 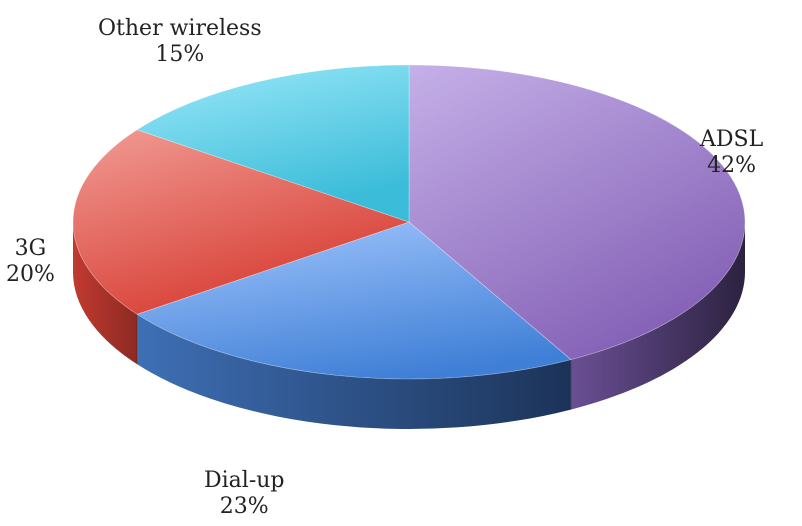 I want to click on slice-label-dial-up-name: Dial-up, so click(x=244, y=480).